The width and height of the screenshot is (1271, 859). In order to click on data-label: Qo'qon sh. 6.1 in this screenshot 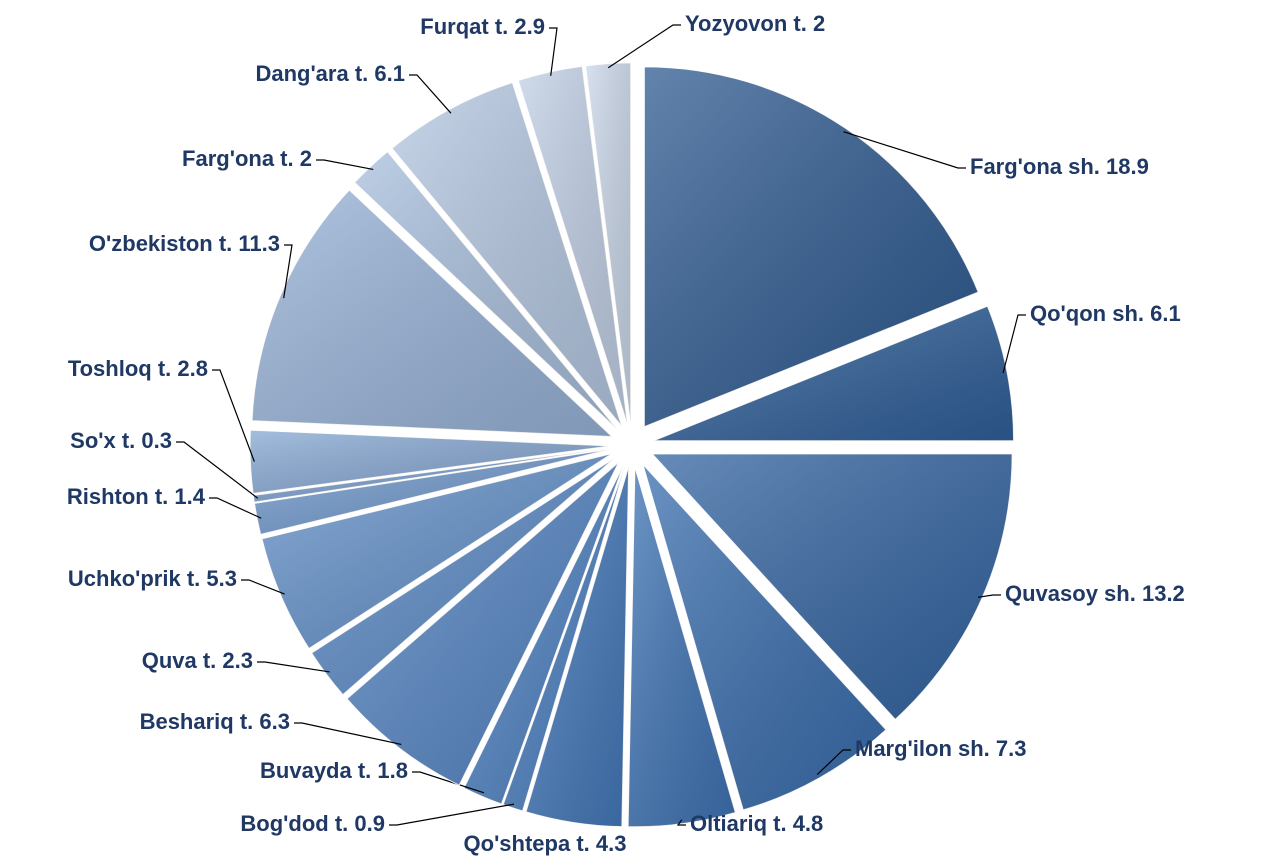, I will do `click(1105, 313)`.